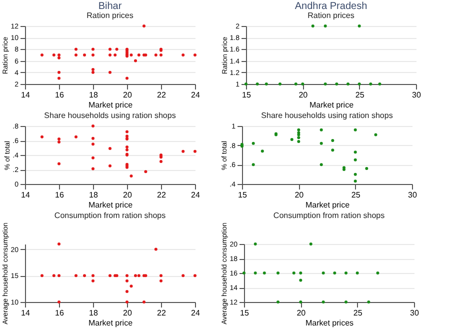  Describe the element at coordinates (110, 6) in the screenshot. I see `chart-title: Bihar` at that location.